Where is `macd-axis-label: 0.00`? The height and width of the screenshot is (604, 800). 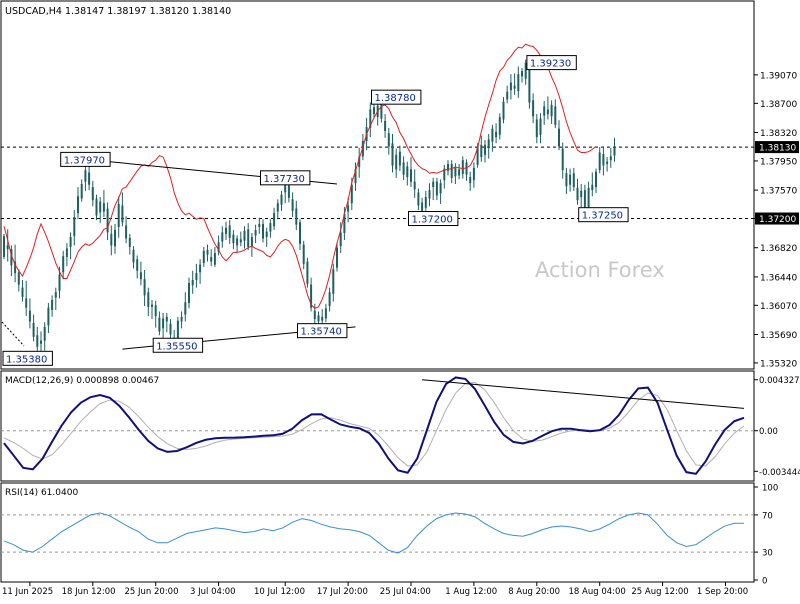
macd-axis-label: 0.00 is located at coordinates (768, 432).